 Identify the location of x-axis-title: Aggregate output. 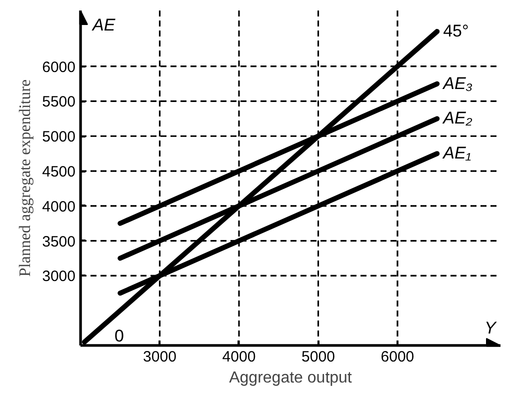
(290, 378).